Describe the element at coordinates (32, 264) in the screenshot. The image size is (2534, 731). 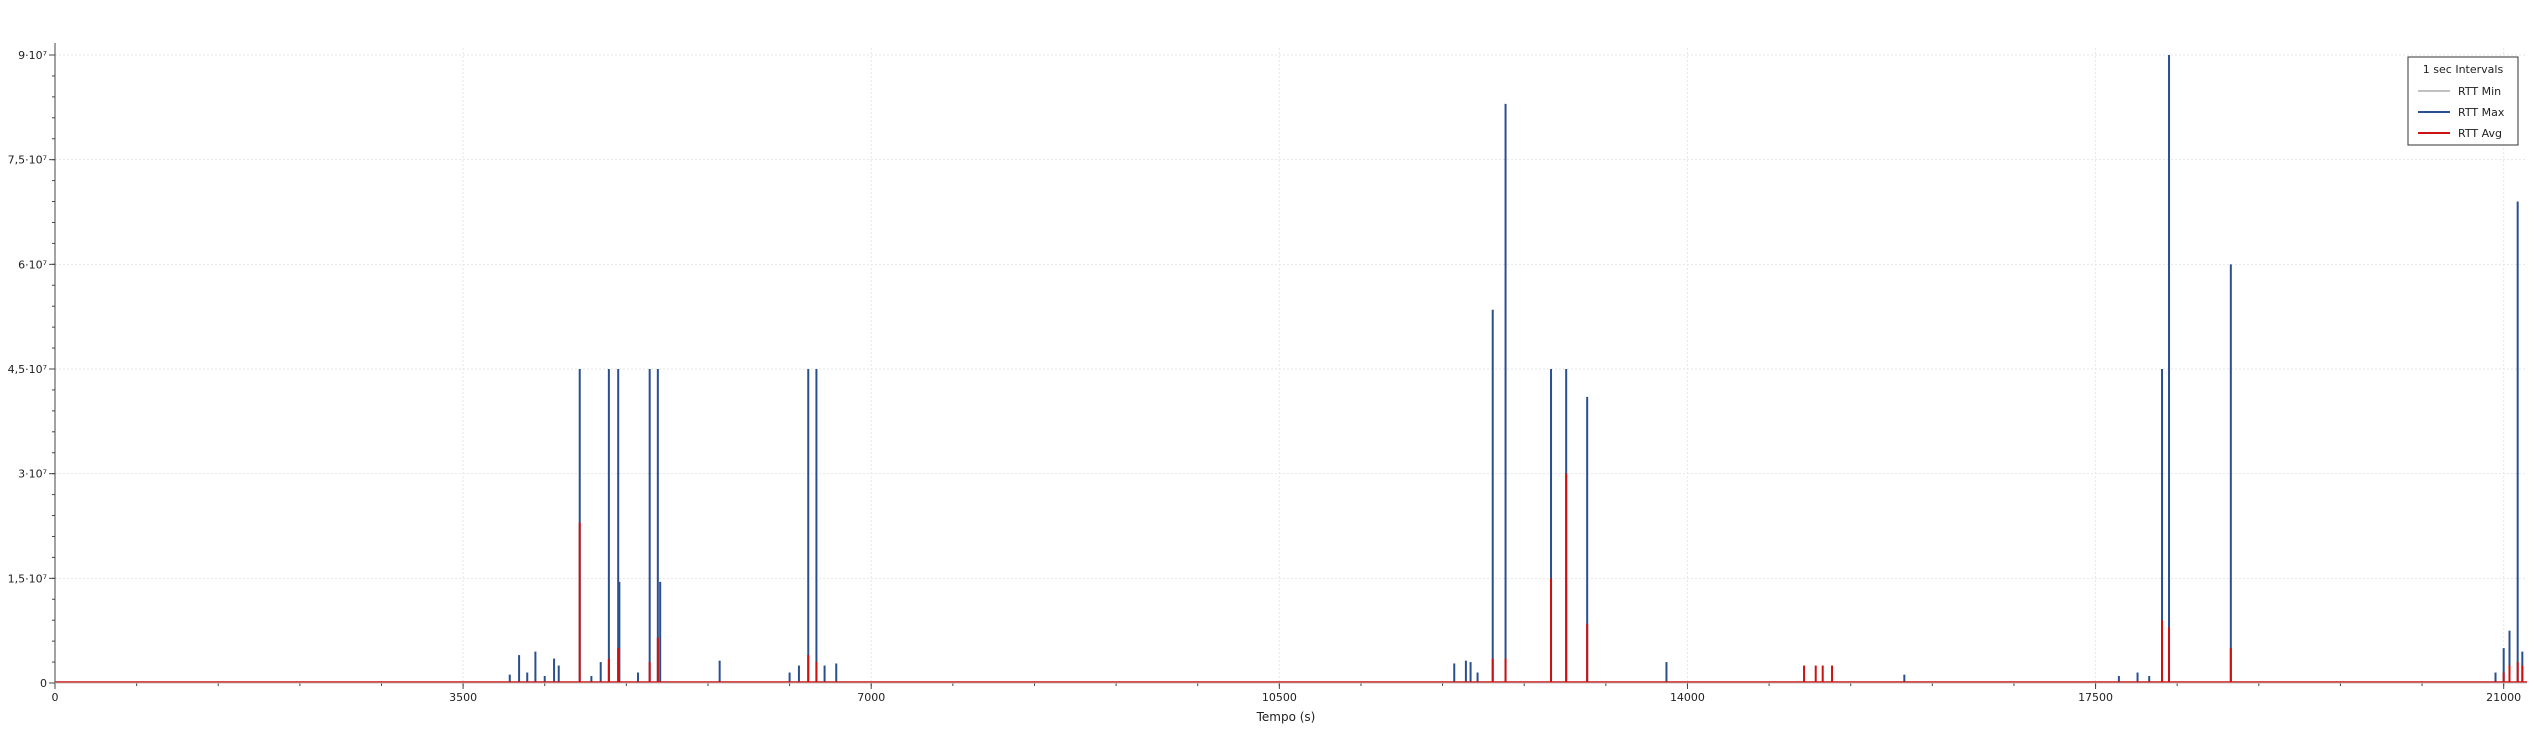
I see `y-tick-label: 6·10⁷` at that location.